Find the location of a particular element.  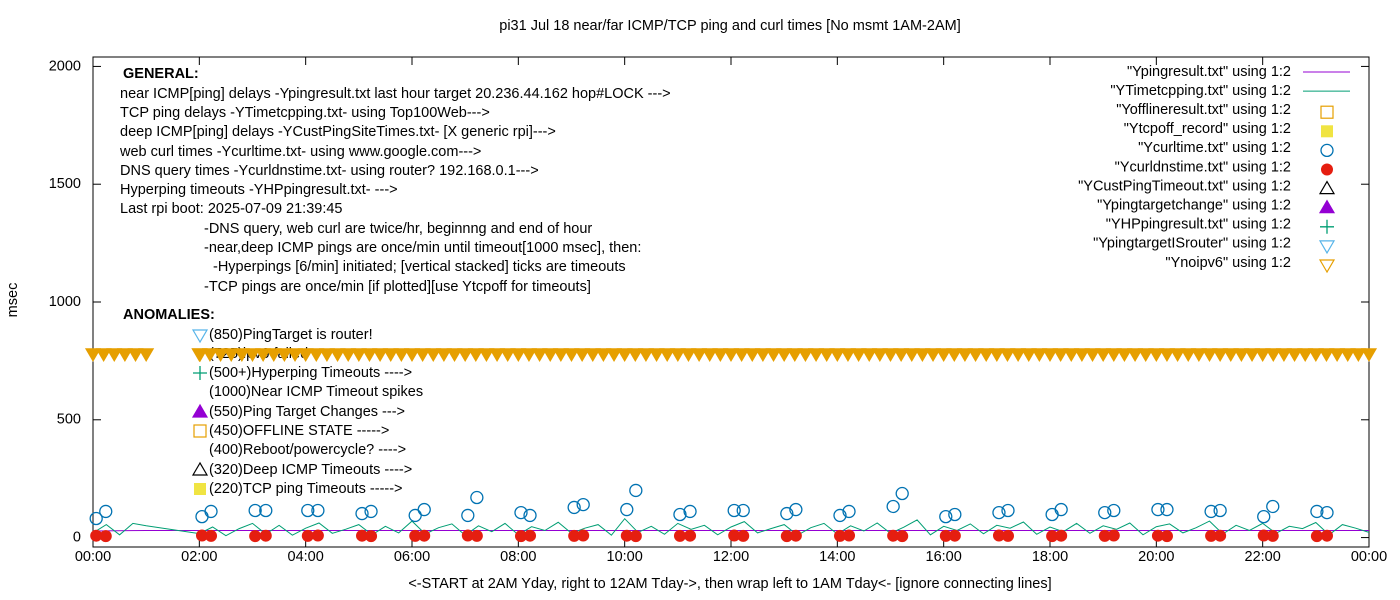

y-tick-label: 500 is located at coordinates (69, 420).